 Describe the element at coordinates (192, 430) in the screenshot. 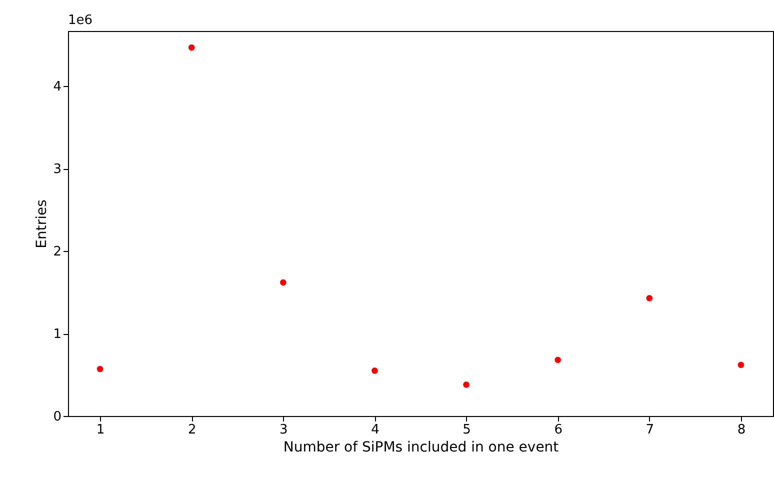

I see `x-tick-label: 2` at that location.